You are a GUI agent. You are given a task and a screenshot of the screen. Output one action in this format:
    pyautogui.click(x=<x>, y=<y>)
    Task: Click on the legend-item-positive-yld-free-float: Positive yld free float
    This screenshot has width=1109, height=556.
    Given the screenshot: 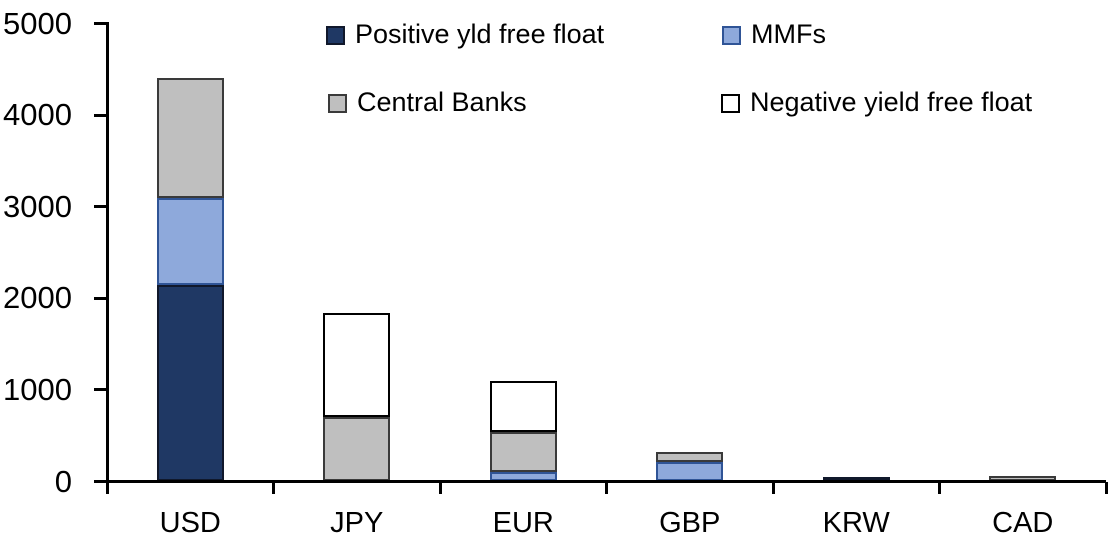 What is the action you would take?
    pyautogui.click(x=465, y=34)
    